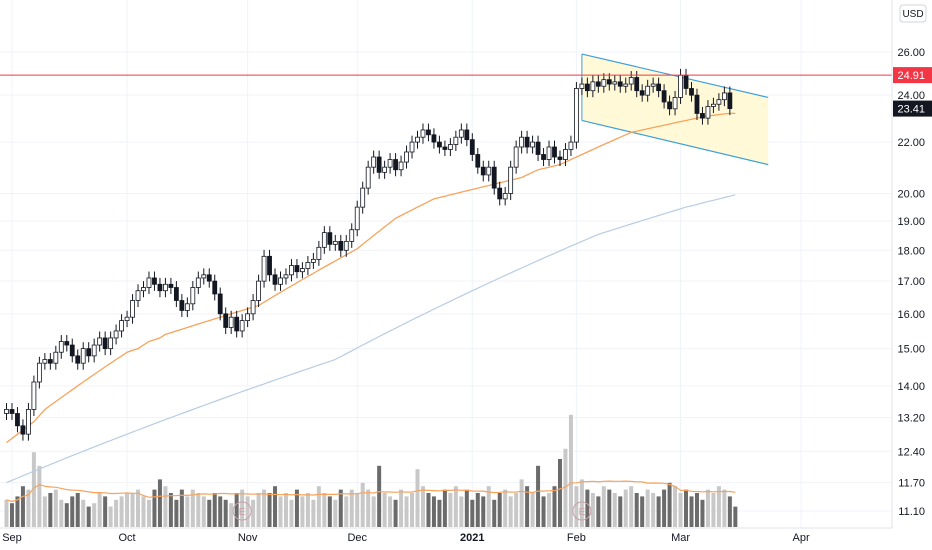 This screenshot has width=932, height=550. I want to click on price-tick-label: 19.00, so click(911, 222).